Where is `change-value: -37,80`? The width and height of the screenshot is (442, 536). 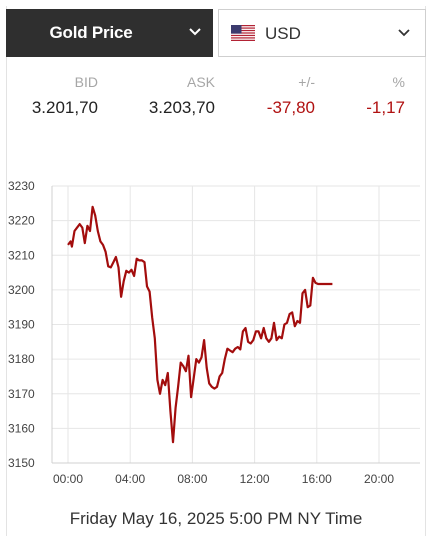
change-value: -37,80 is located at coordinates (290, 107).